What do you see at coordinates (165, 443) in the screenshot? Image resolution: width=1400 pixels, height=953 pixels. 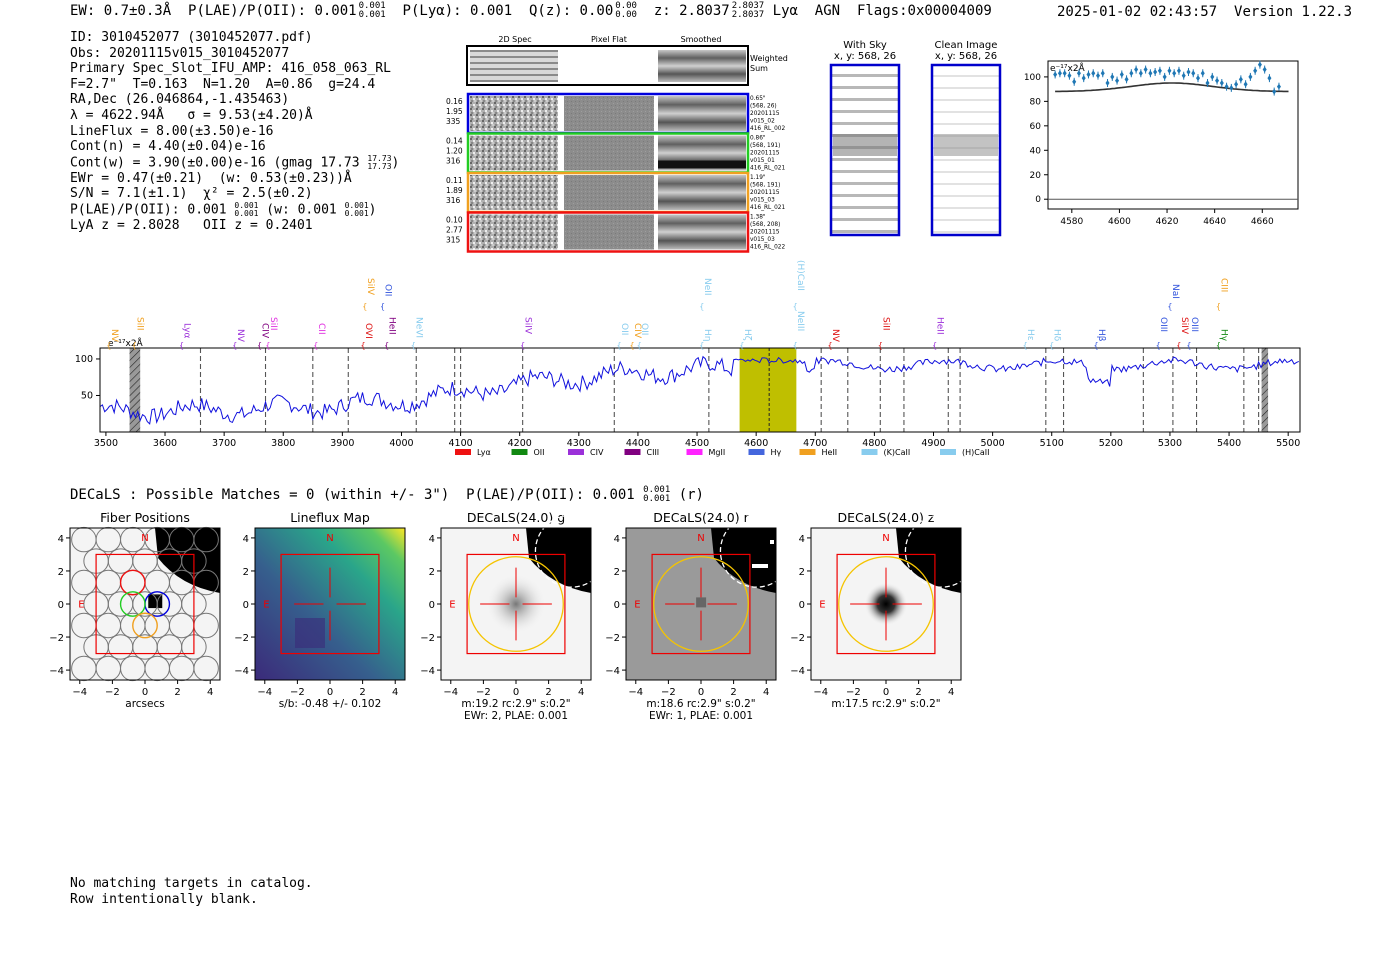 I see `spectrum-xtick-label: 3600` at bounding box center [165, 443].